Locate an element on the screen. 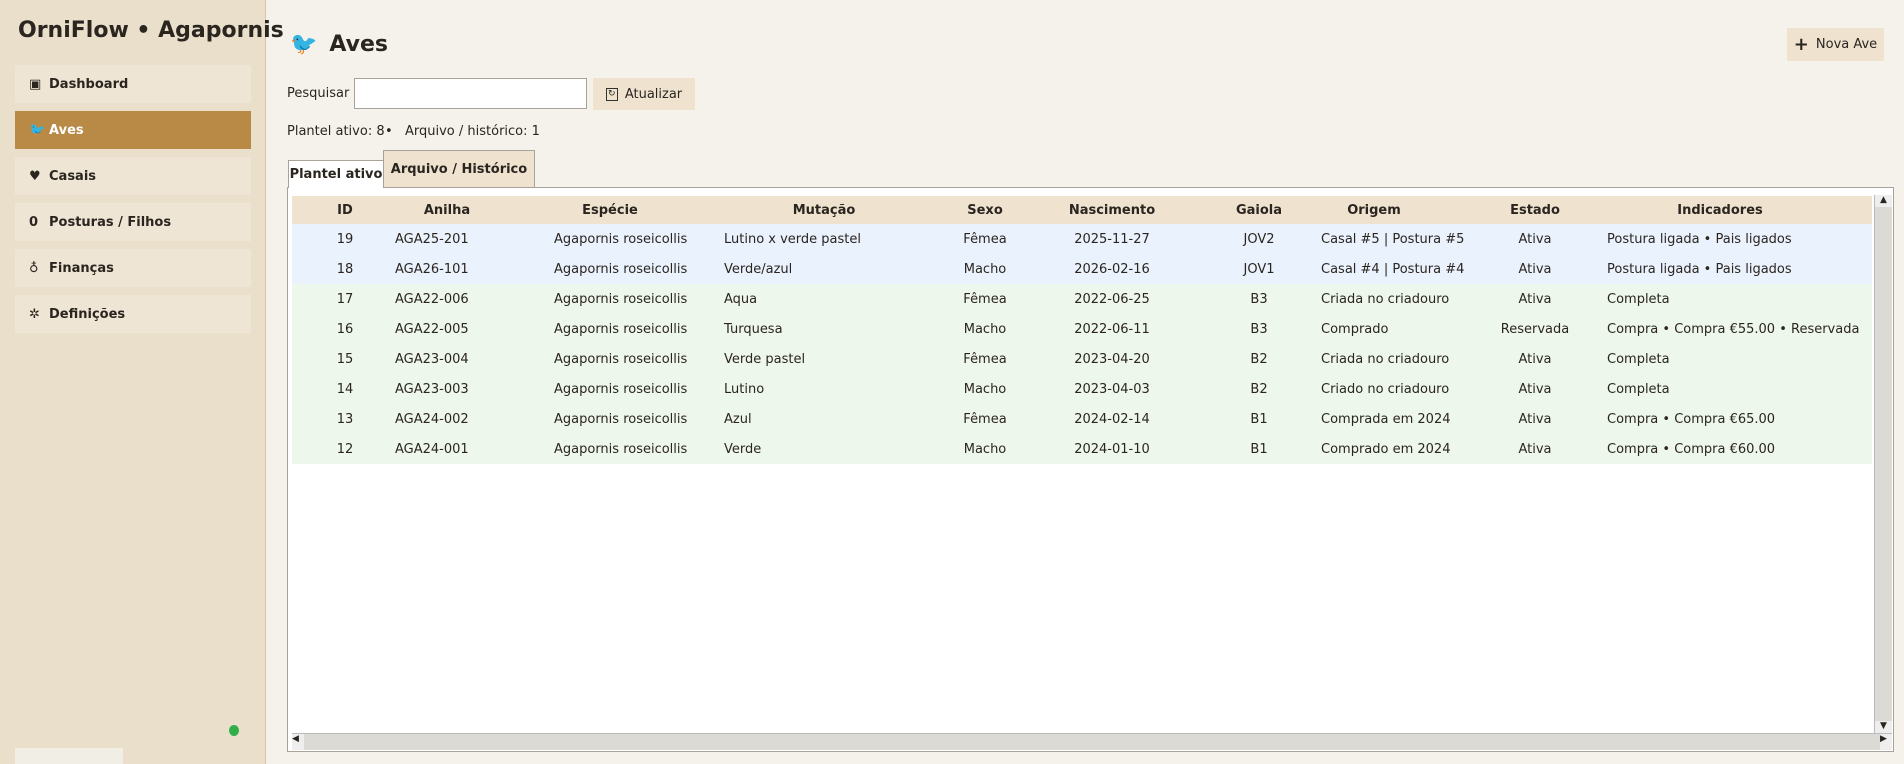 This screenshot has width=1904, height=764. cell-mutacao: Lutino x verde pastel is located at coordinates (793, 239).